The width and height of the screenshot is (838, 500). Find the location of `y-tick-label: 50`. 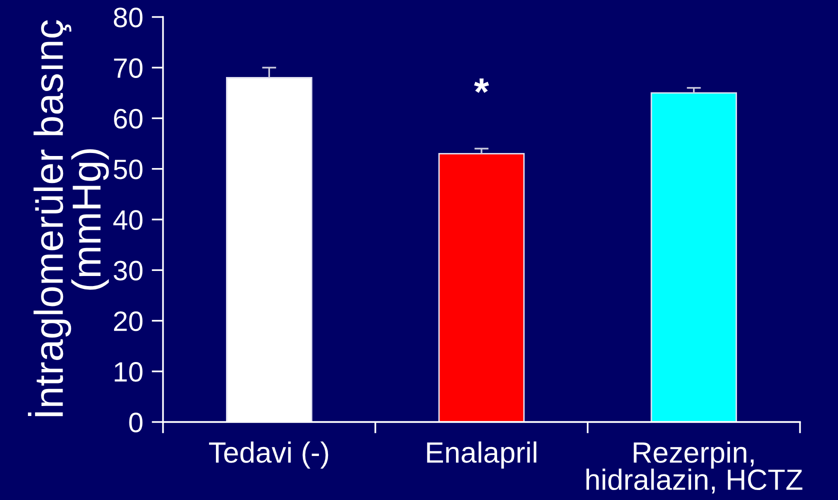

y-tick-label: 50 is located at coordinates (128, 170).